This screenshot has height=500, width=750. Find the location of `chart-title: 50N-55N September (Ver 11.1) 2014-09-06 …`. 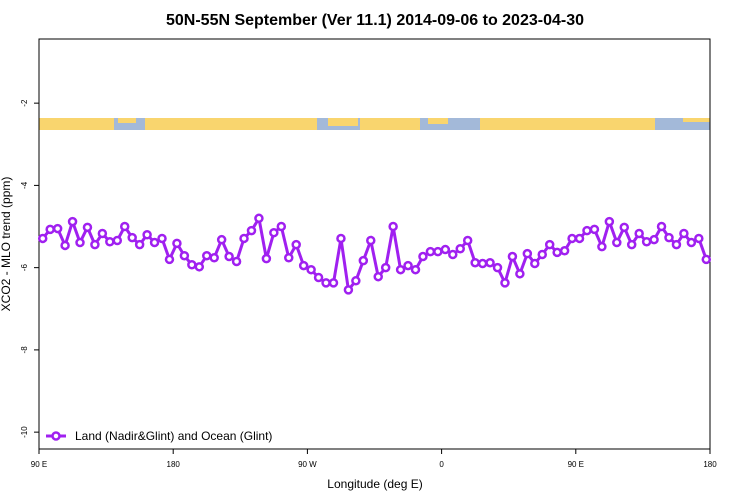

chart-title: 50N-55N September (Ver 11.1) 2014-09-06 … is located at coordinates (375, 20).